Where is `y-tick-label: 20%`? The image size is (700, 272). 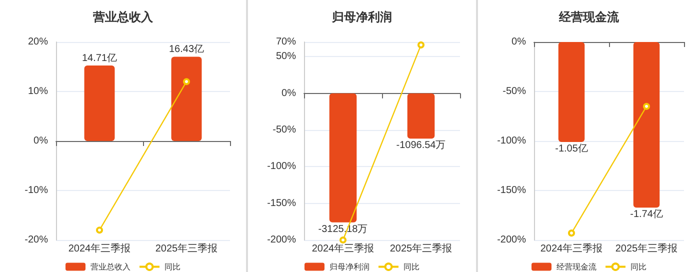
y-tick-label: 20% is located at coordinates (38, 42).